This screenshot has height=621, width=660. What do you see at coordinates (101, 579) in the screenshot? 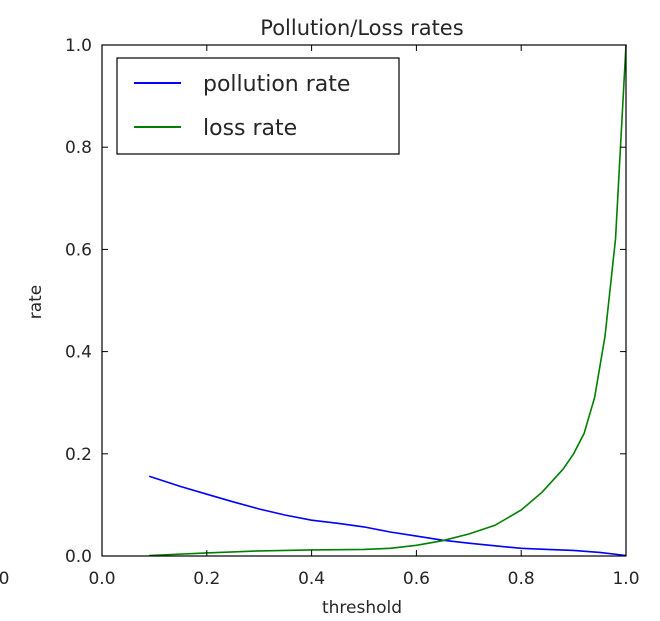
I see `x-tick-label: 0.0` at bounding box center [101, 579].